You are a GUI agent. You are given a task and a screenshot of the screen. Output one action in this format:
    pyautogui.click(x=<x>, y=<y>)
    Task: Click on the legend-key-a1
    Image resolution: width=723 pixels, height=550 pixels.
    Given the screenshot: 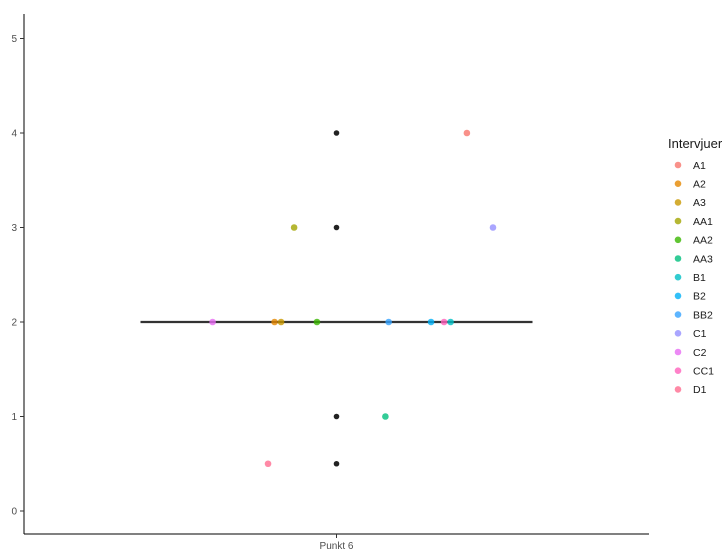 What is the action you would take?
    pyautogui.click(x=678, y=165)
    